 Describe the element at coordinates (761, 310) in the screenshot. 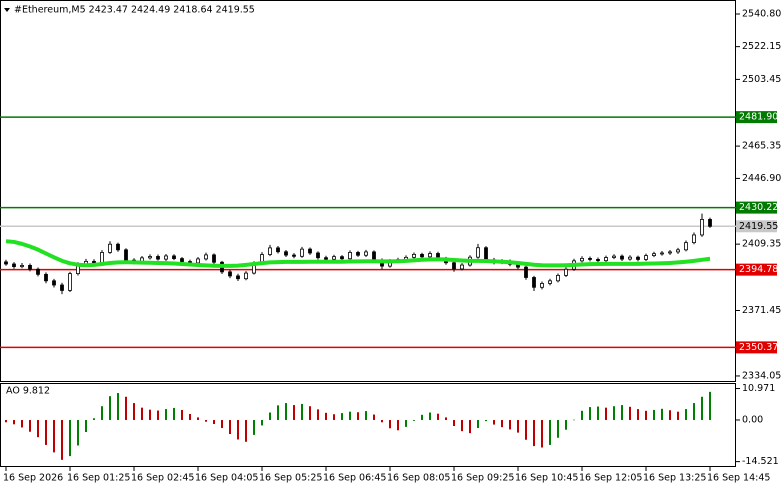

I see `y-tick-label: 2371.45` at that location.